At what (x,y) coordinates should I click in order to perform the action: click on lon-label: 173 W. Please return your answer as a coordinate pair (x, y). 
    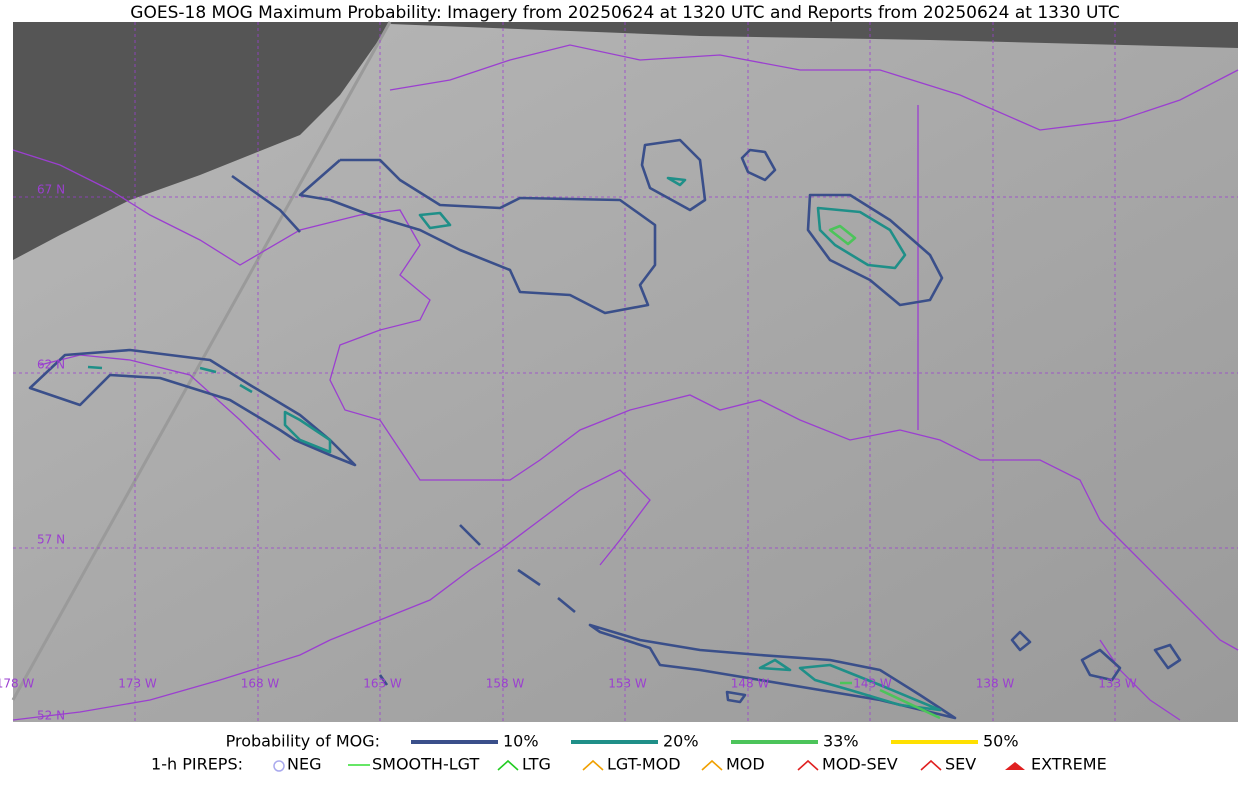
    Looking at the image, I should click on (137, 684).